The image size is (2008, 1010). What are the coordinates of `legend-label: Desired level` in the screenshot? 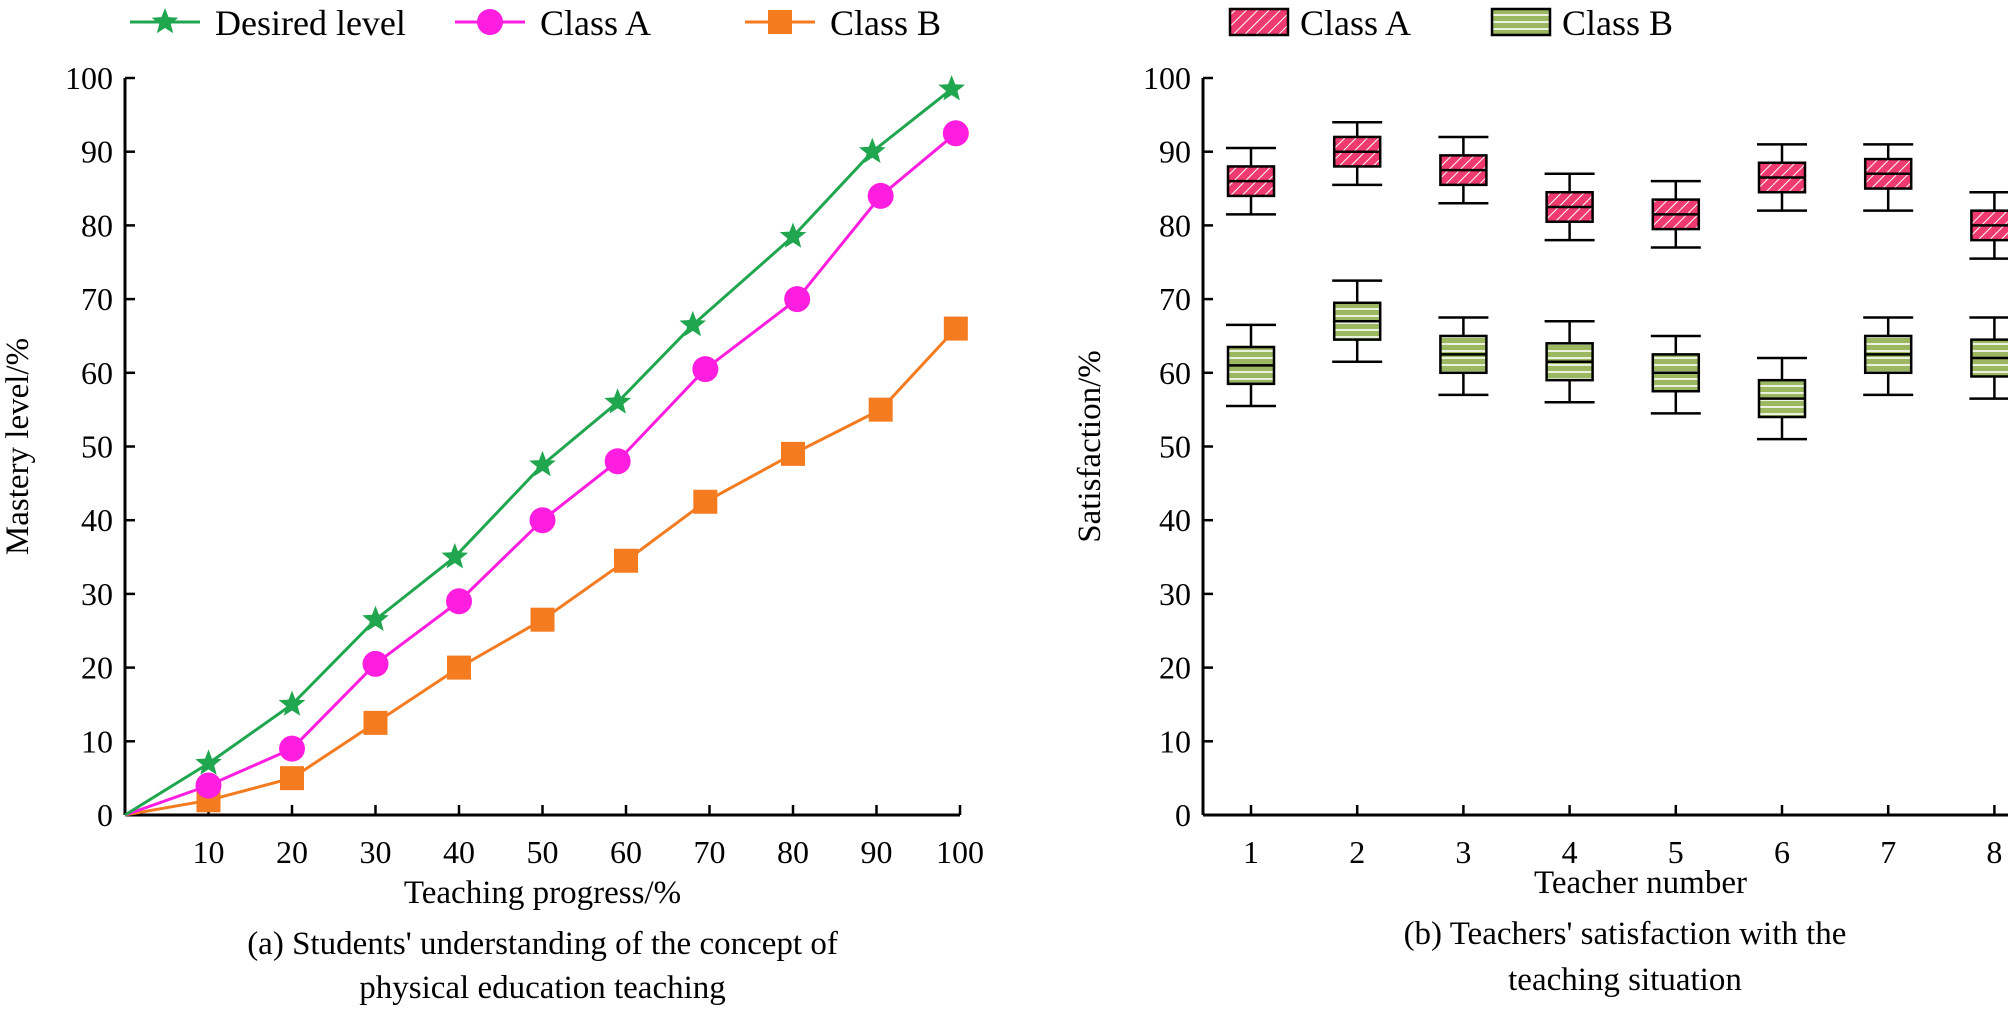 It's located at (310, 23).